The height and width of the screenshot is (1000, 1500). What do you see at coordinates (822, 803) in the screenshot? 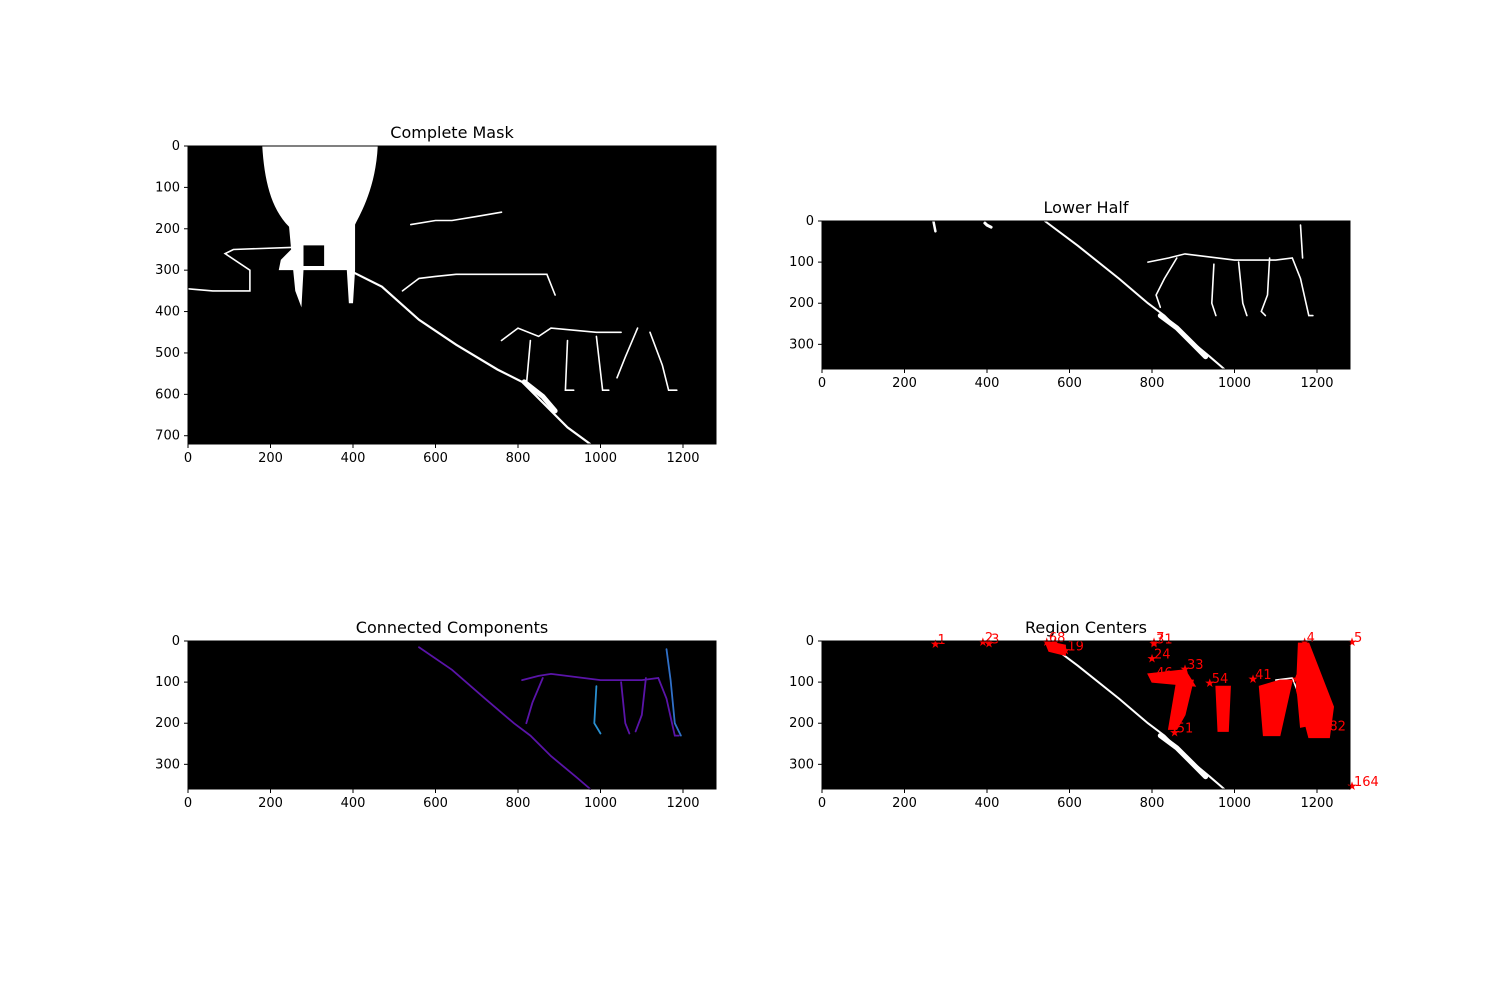
I see `region-centers-xtick-label: 0` at bounding box center [822, 803].